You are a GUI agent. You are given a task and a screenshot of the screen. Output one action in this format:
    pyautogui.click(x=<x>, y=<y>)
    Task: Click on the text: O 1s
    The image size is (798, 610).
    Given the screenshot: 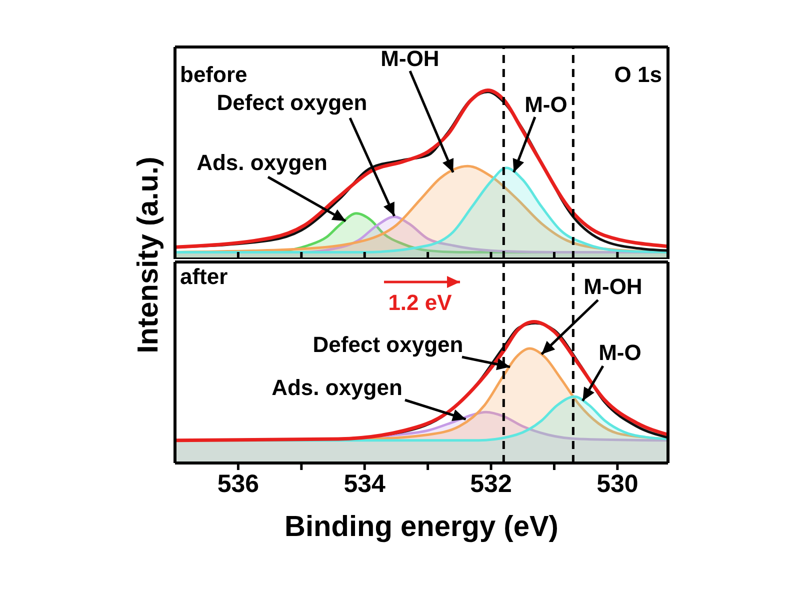 What is the action you would take?
    pyautogui.click(x=638, y=74)
    